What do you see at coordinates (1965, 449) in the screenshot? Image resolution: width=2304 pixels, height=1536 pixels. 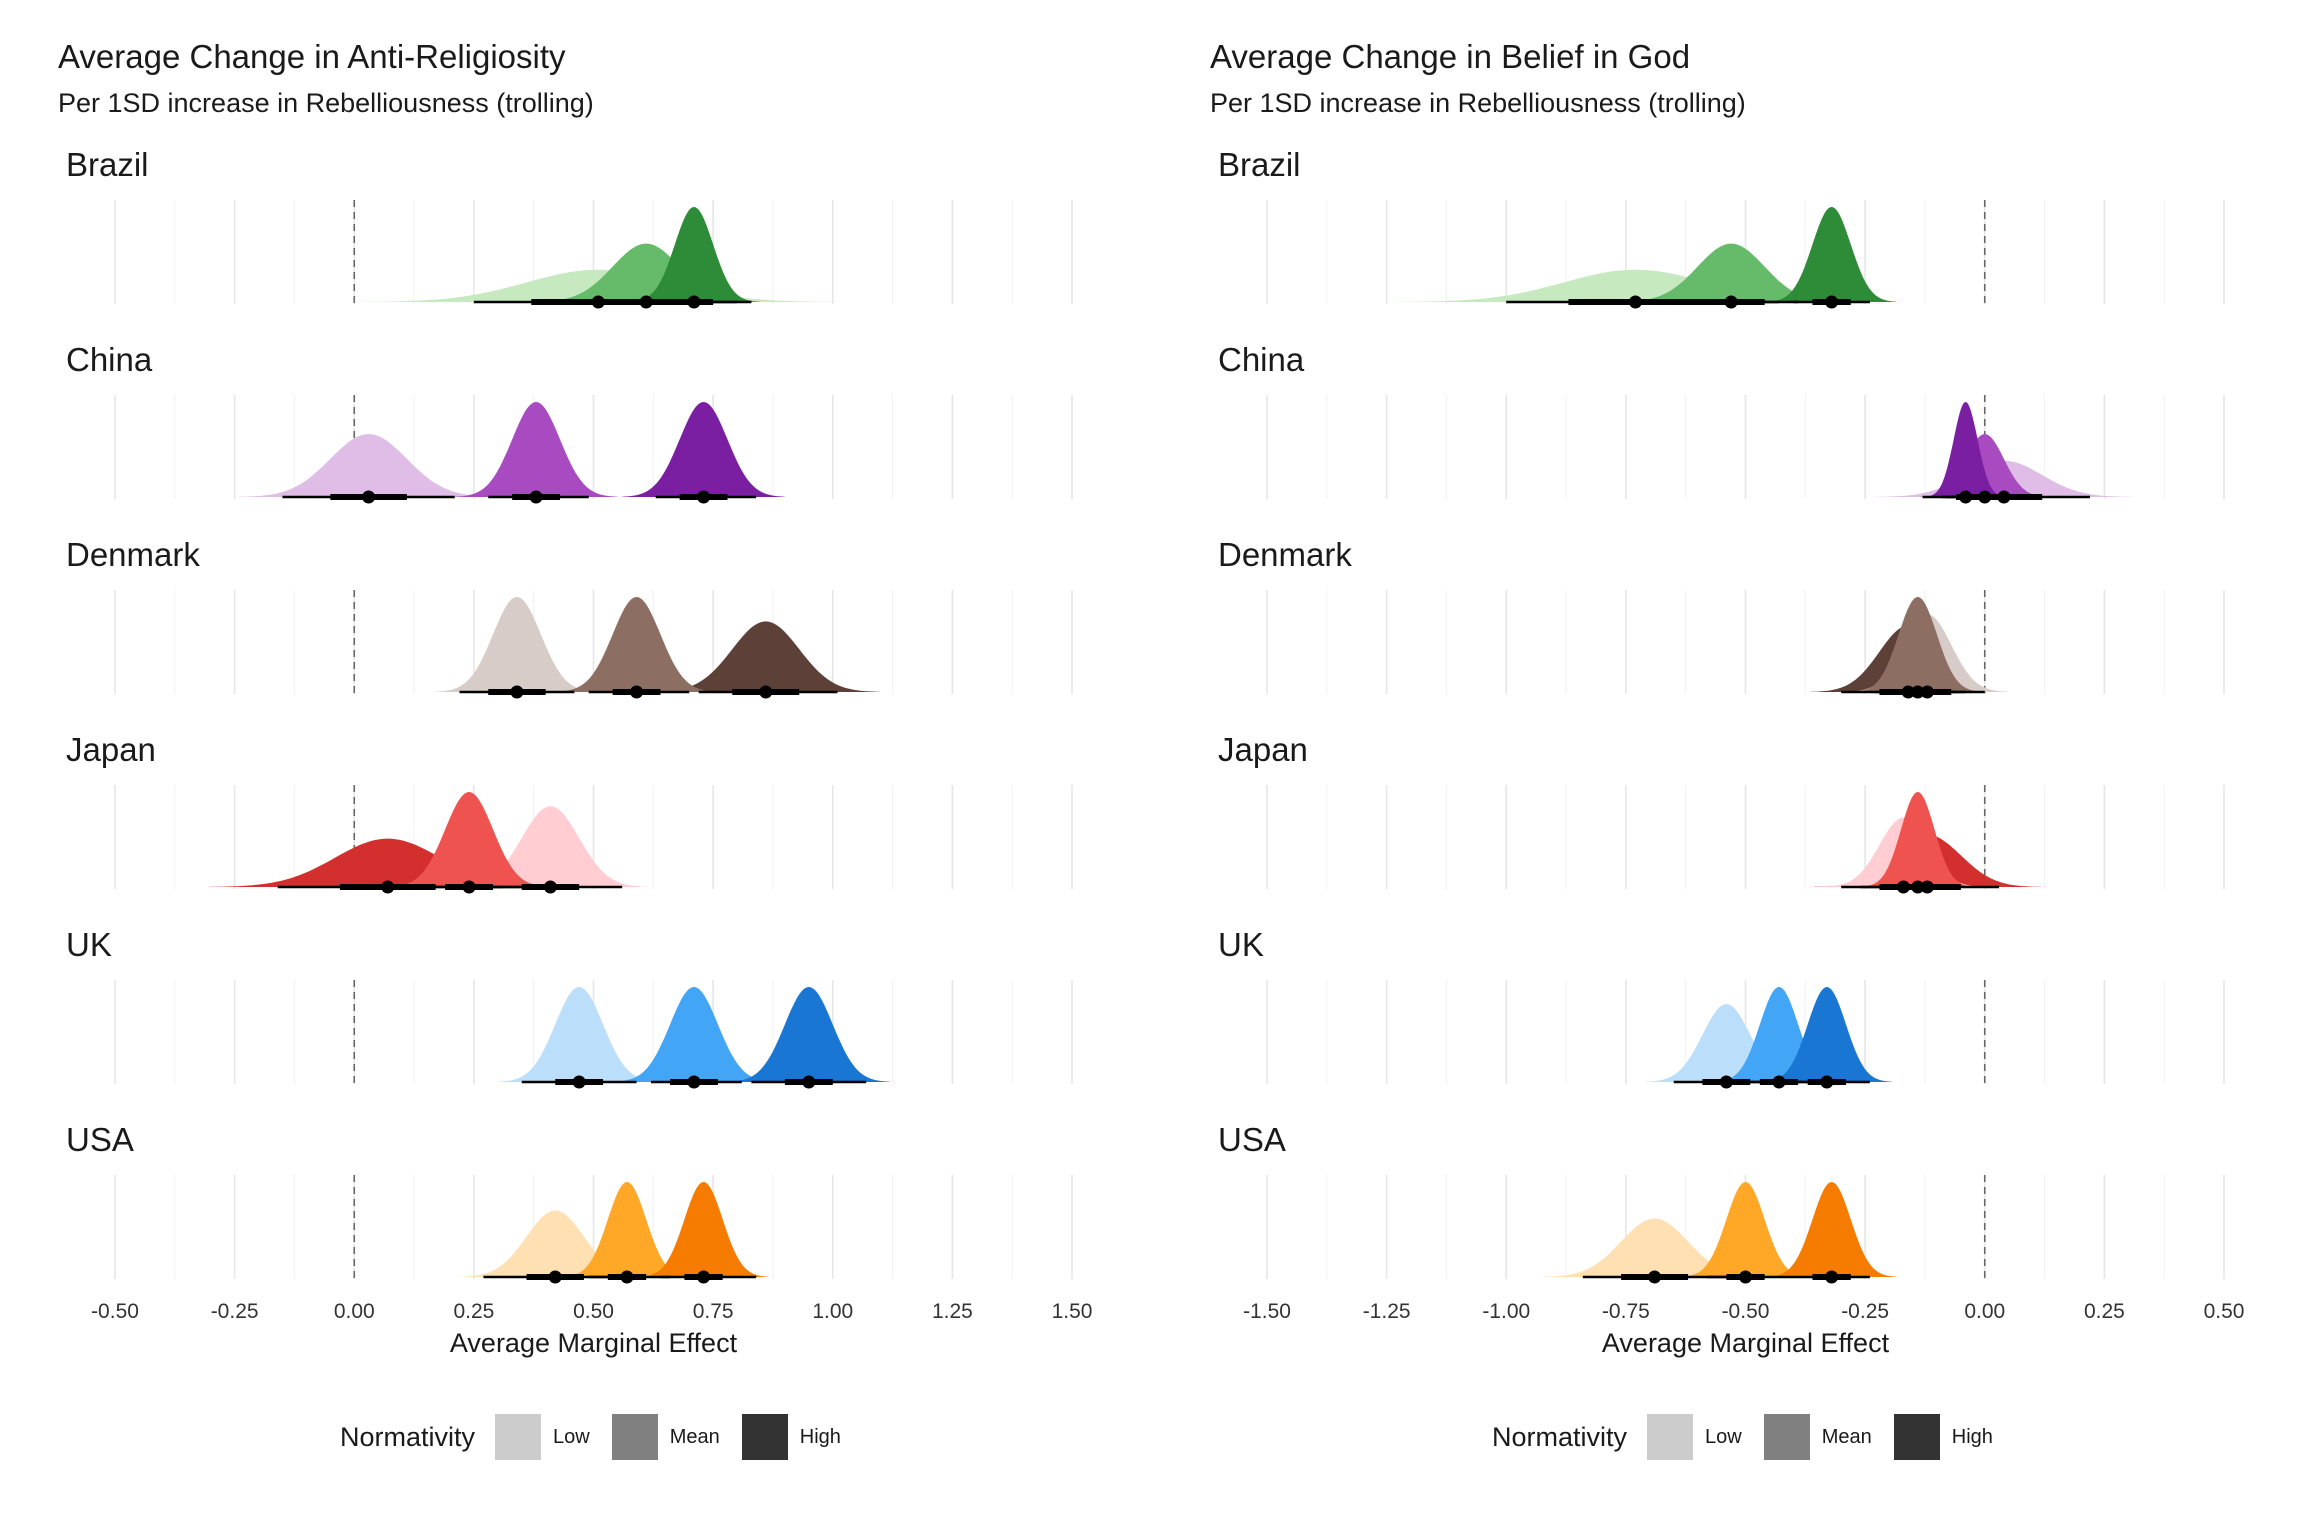 I see `density-china-high` at bounding box center [1965, 449].